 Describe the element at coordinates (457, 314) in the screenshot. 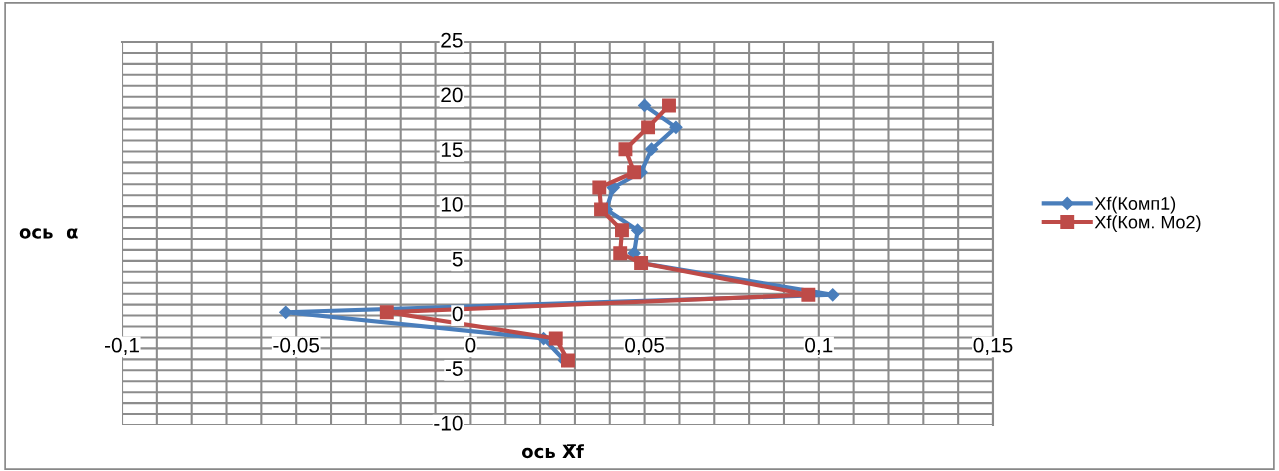

I see `y-tick-label: 0` at that location.